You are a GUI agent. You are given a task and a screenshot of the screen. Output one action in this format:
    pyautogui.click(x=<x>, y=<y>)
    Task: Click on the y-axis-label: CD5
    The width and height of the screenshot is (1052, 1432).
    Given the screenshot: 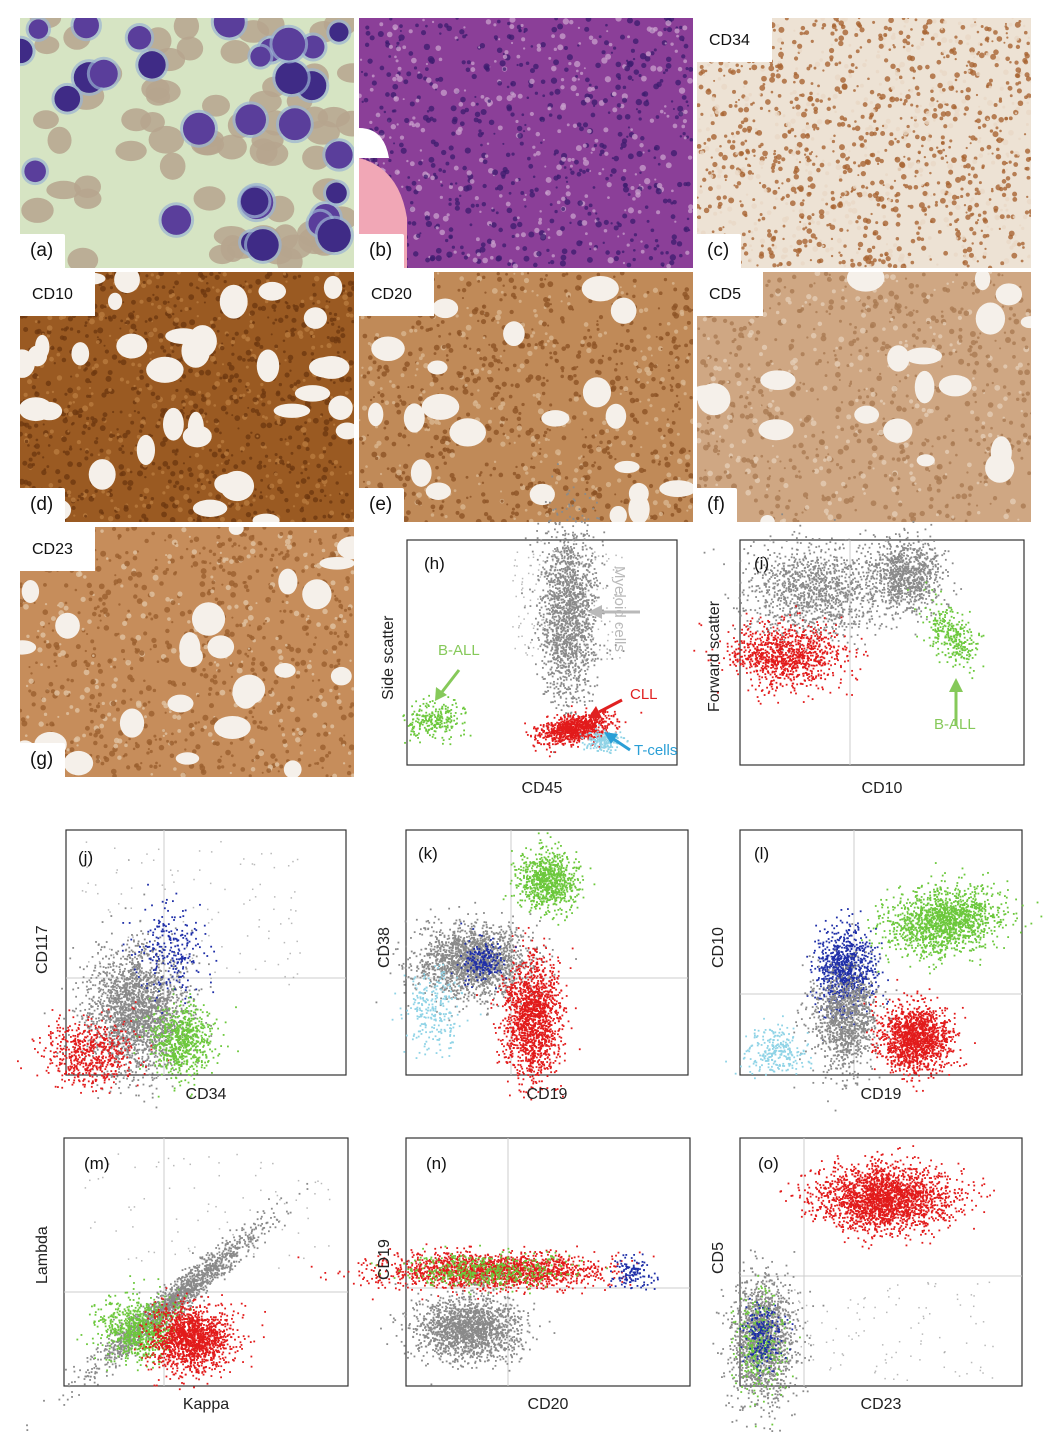 What is the action you would take?
    pyautogui.click(x=719, y=1258)
    